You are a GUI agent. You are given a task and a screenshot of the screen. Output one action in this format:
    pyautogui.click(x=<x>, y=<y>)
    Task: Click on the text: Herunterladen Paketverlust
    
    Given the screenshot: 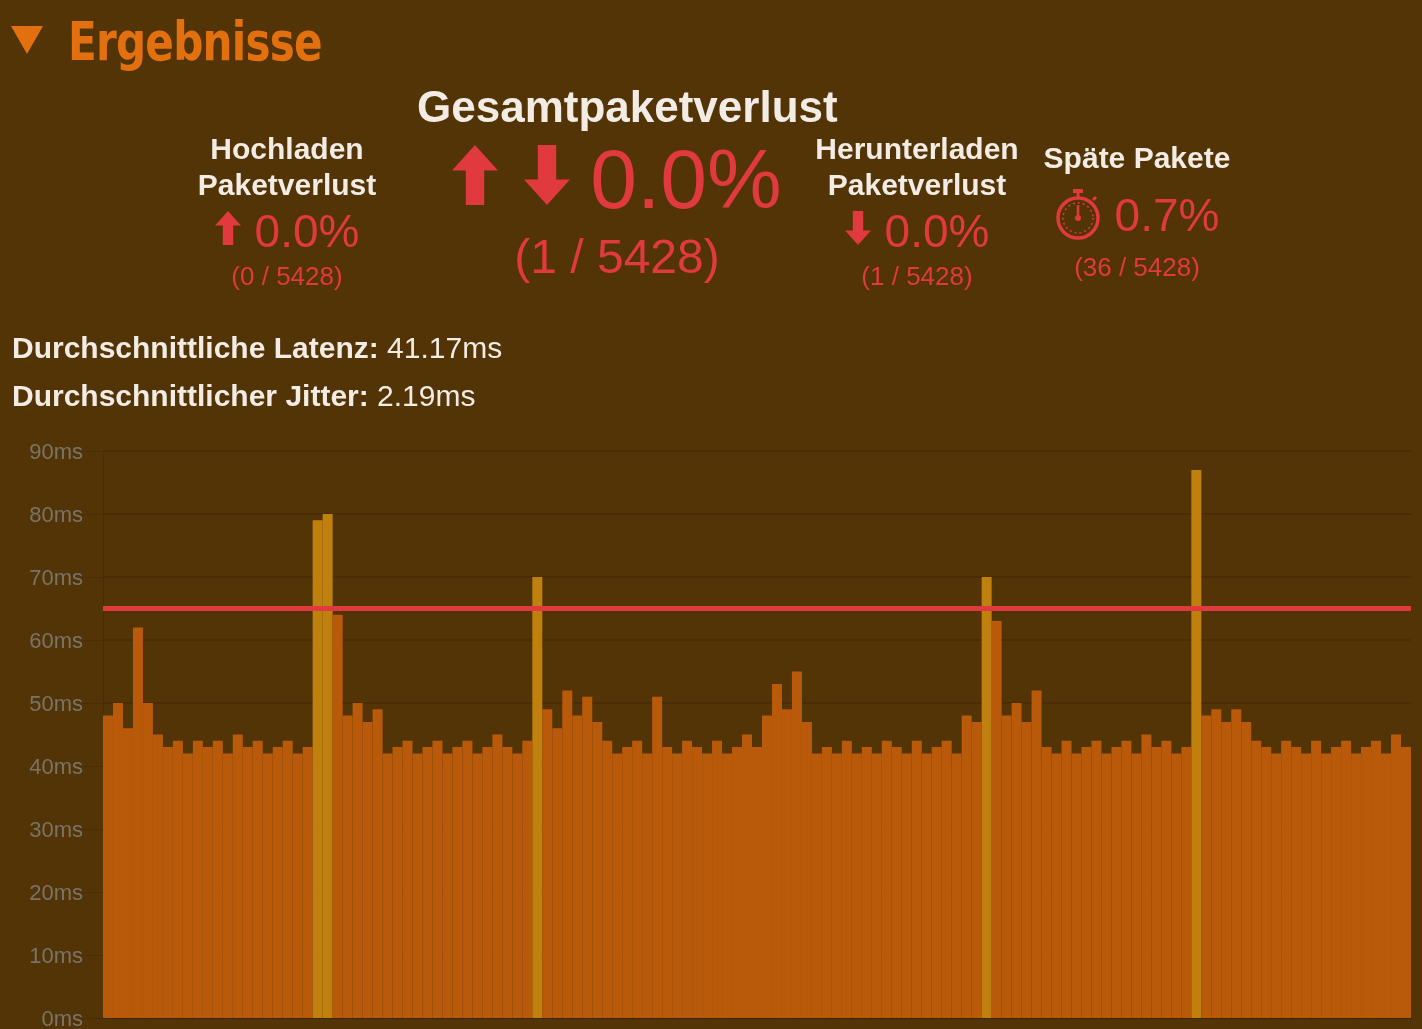 What is the action you would take?
    pyautogui.click(x=917, y=167)
    